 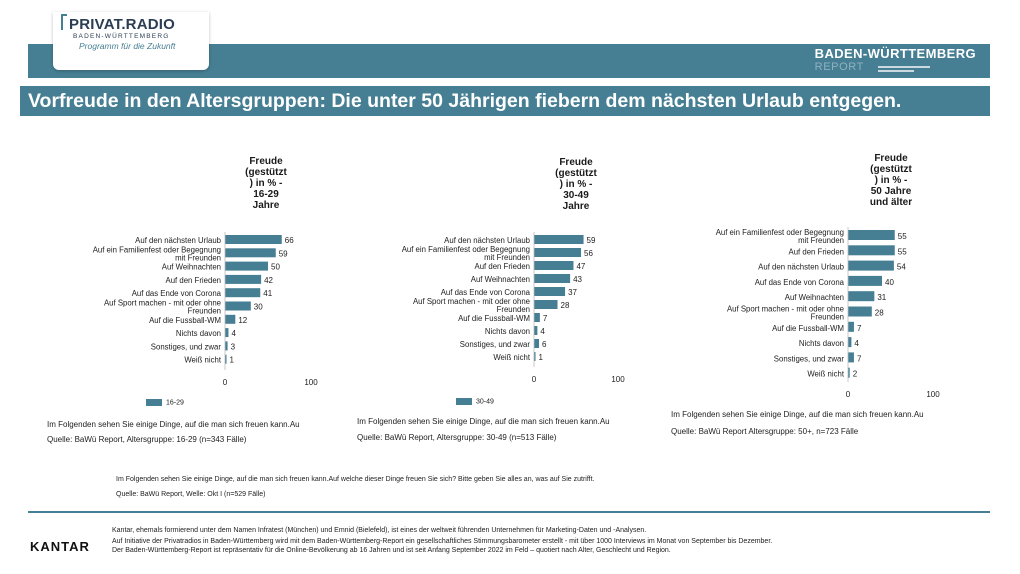 What do you see at coordinates (509, 512) in the screenshot?
I see `footer-divider` at bounding box center [509, 512].